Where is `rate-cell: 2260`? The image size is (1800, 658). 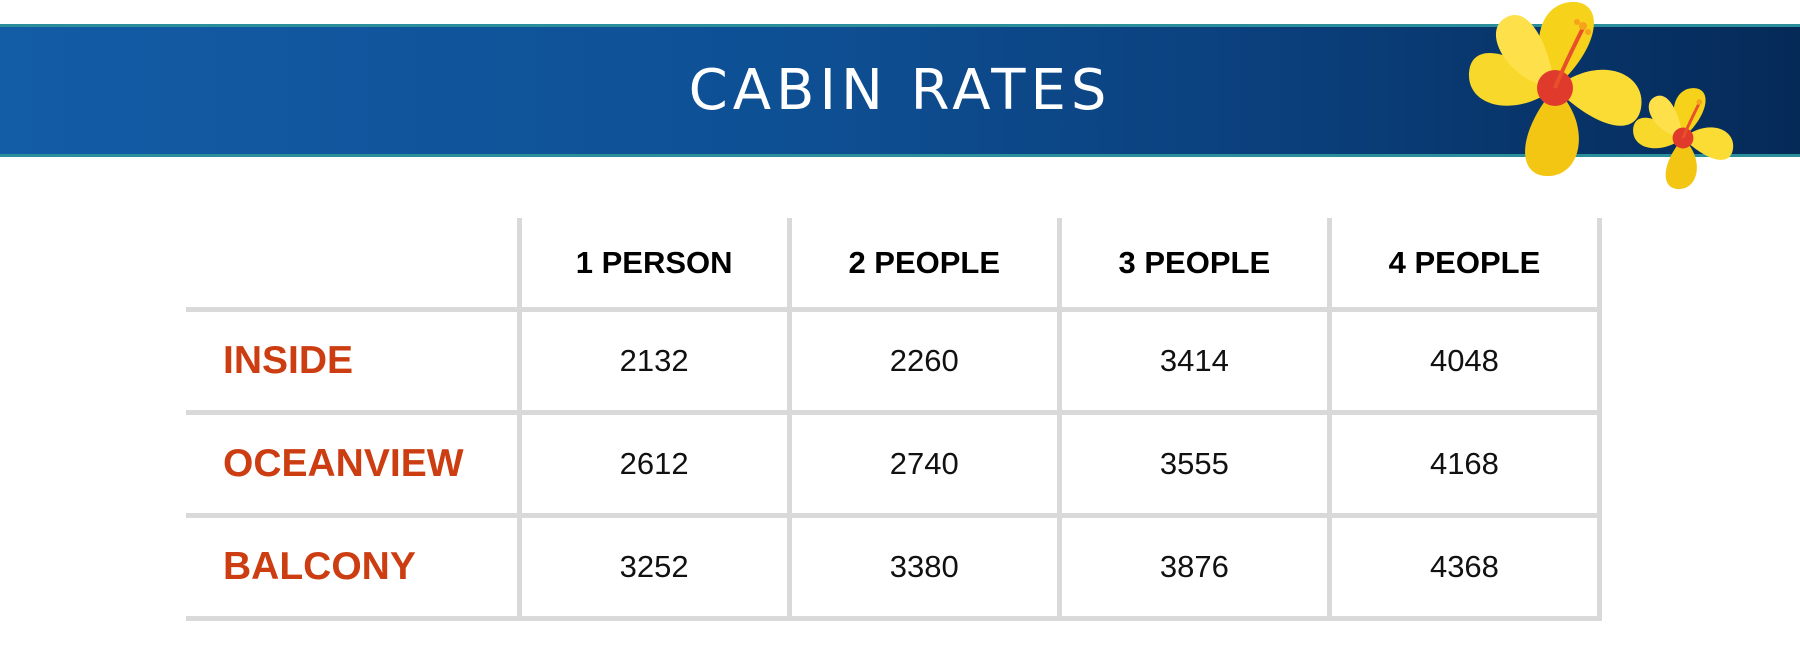 rate-cell: 2260 is located at coordinates (923, 360).